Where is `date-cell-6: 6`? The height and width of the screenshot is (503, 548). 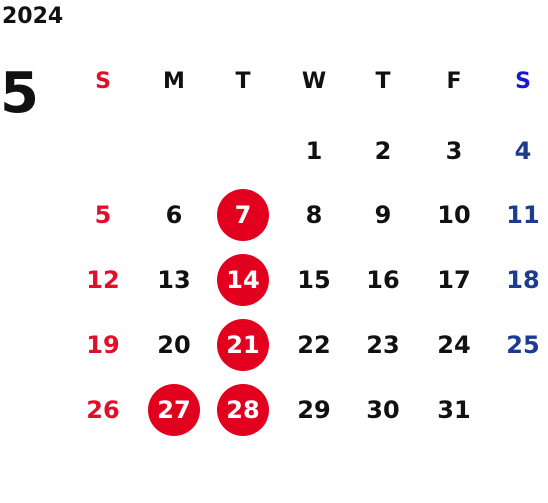 date-cell-6: 6 is located at coordinates (174, 215).